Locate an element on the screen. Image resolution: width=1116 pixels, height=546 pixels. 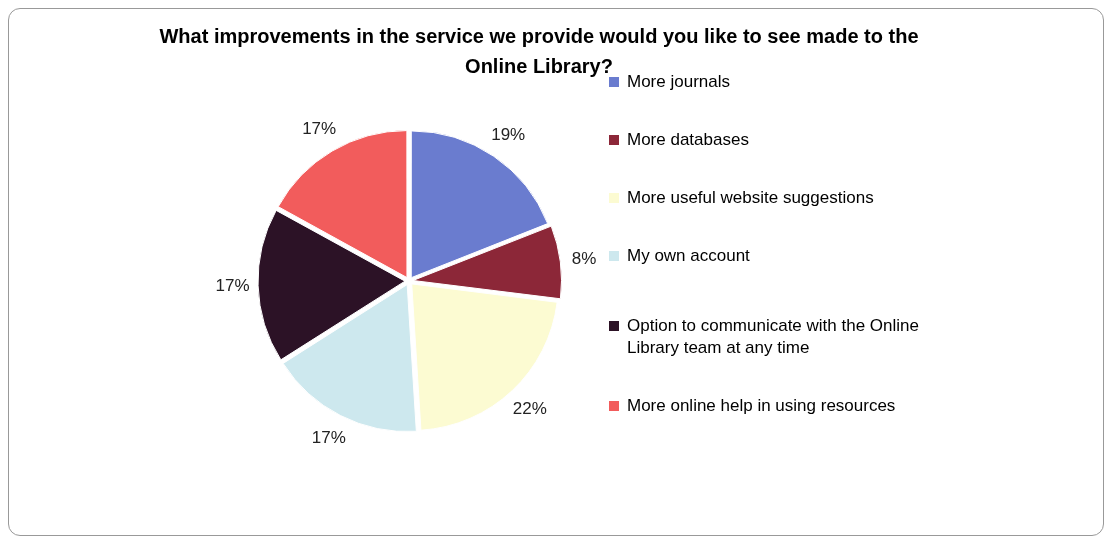
legend-label: More journals is located at coordinates (678, 82).